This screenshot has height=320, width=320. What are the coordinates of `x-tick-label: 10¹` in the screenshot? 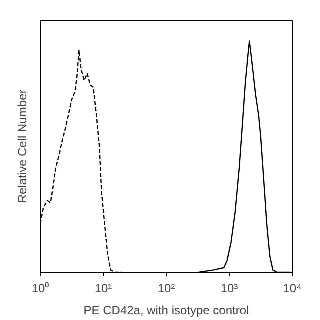 It's located at (103, 289).